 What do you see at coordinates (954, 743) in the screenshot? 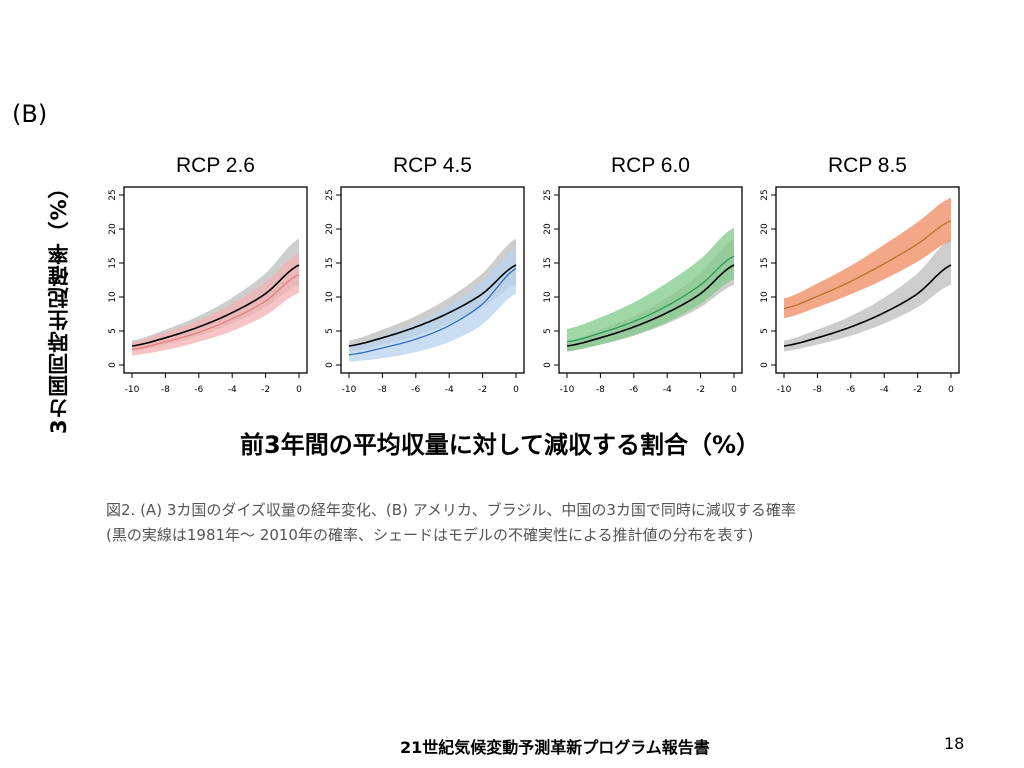
I see `page-number: 18` at bounding box center [954, 743].